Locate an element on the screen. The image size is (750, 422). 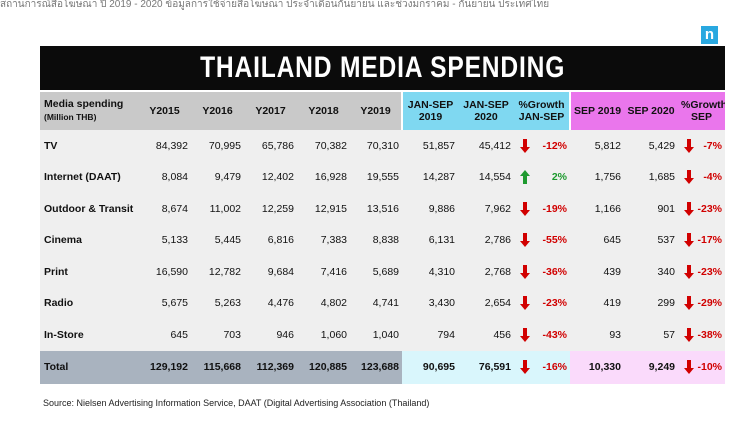
growth-sep-value: -7% is located at coordinates (712, 145).